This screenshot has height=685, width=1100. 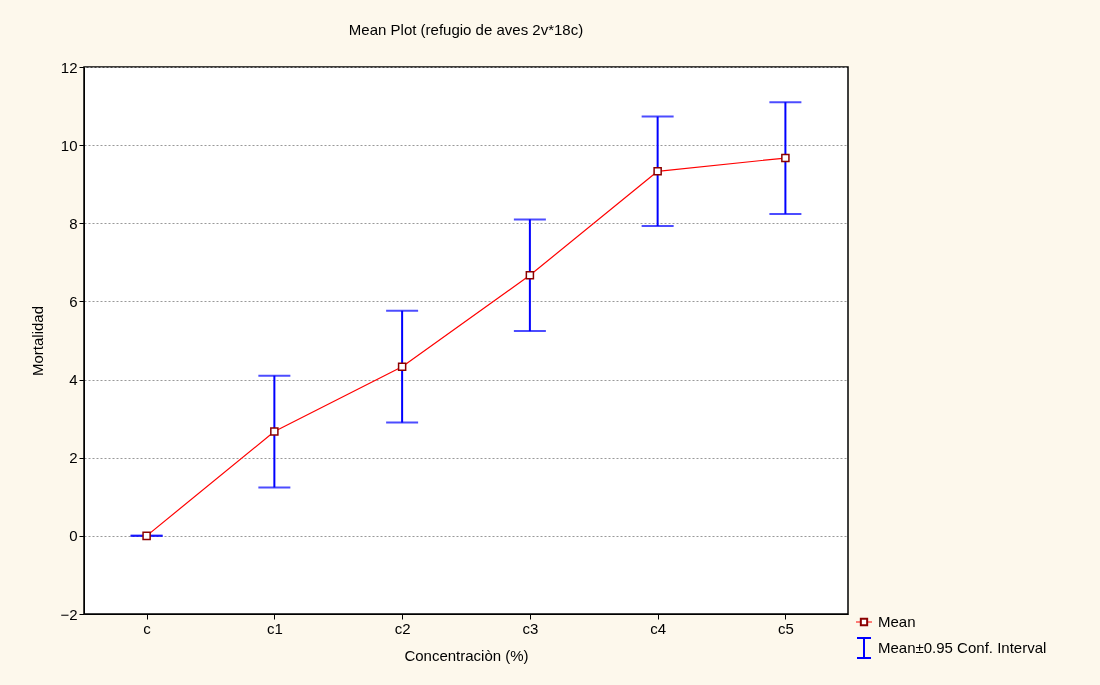 I want to click on y-tick-label: 12, so click(x=69, y=67).